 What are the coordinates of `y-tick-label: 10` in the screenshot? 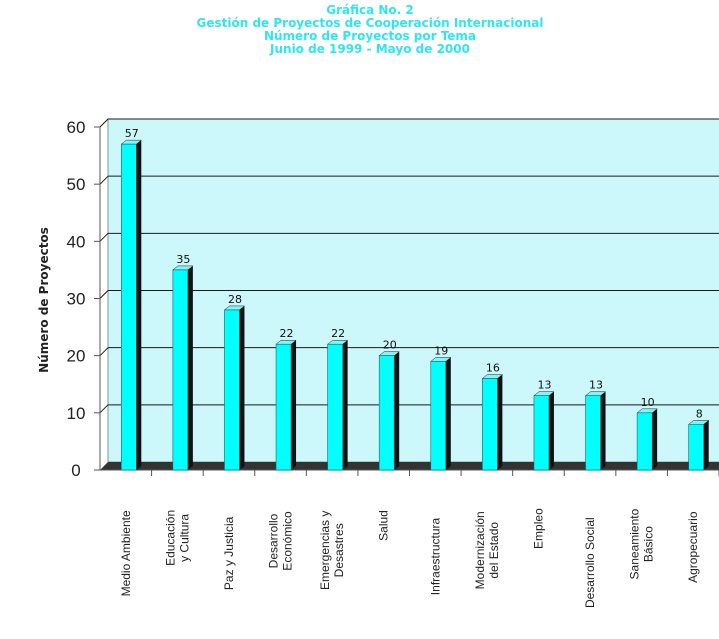 It's located at (76, 413).